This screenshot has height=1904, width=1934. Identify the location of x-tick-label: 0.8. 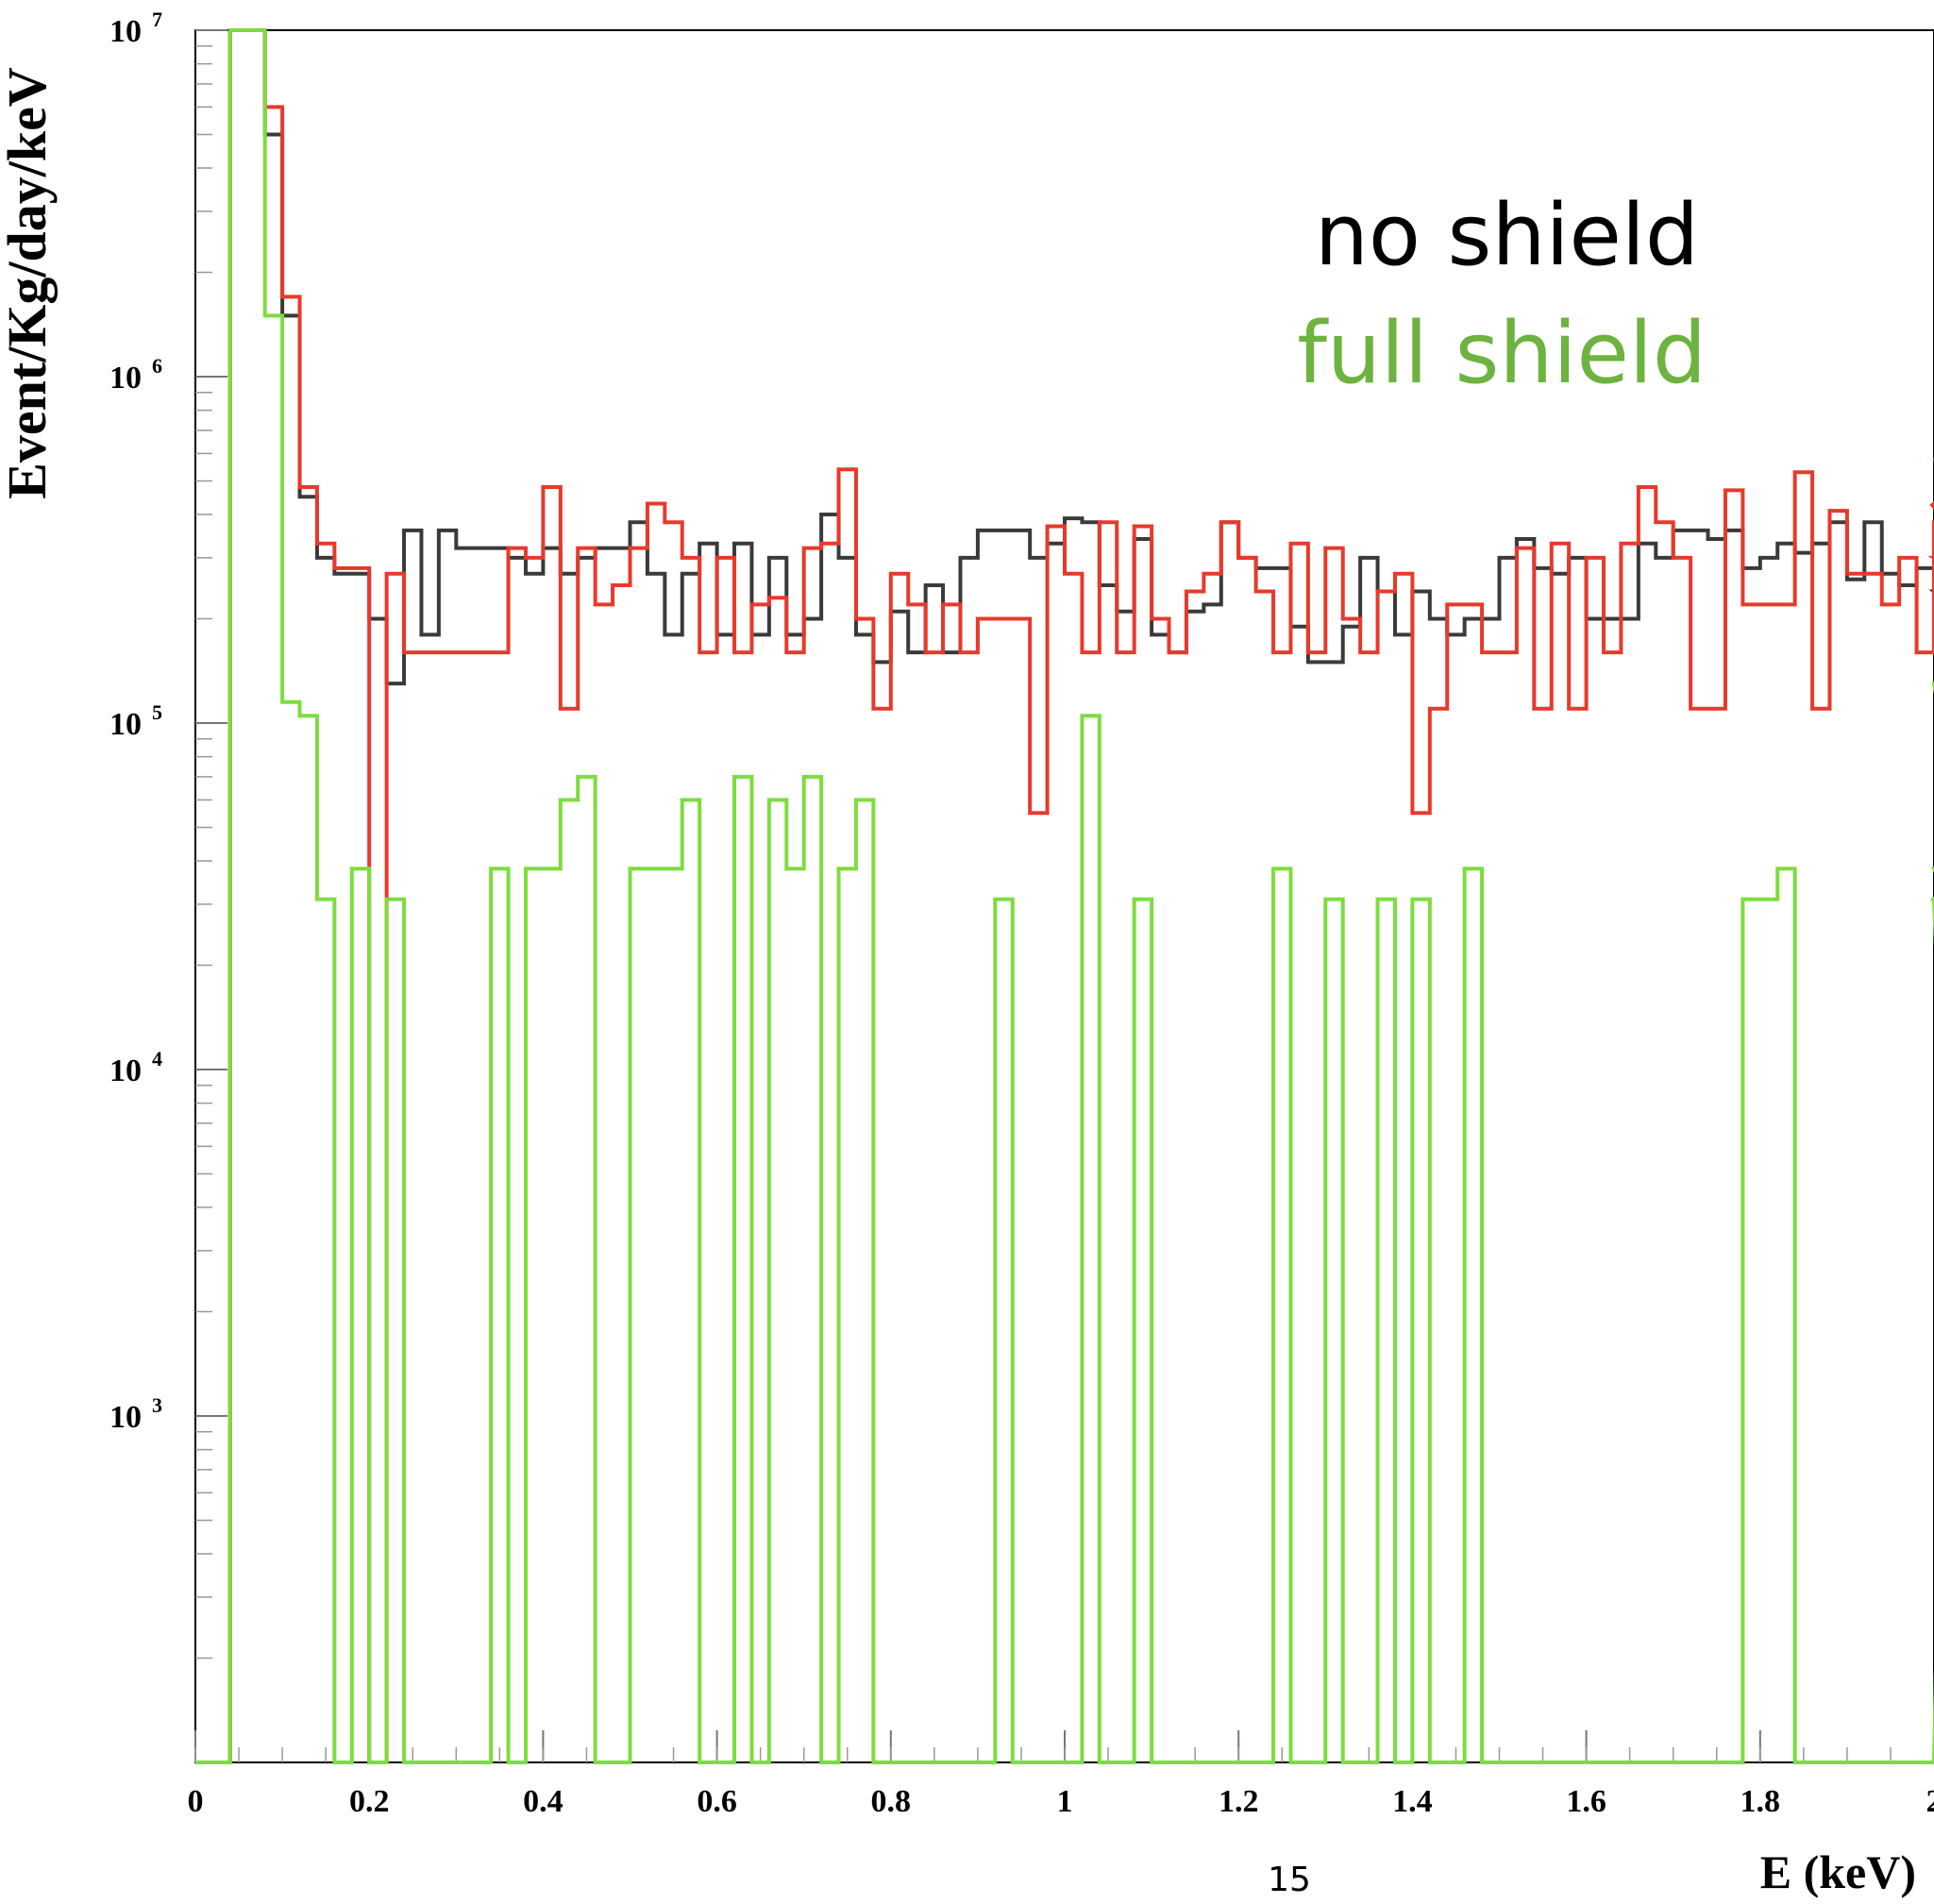
(891, 1801).